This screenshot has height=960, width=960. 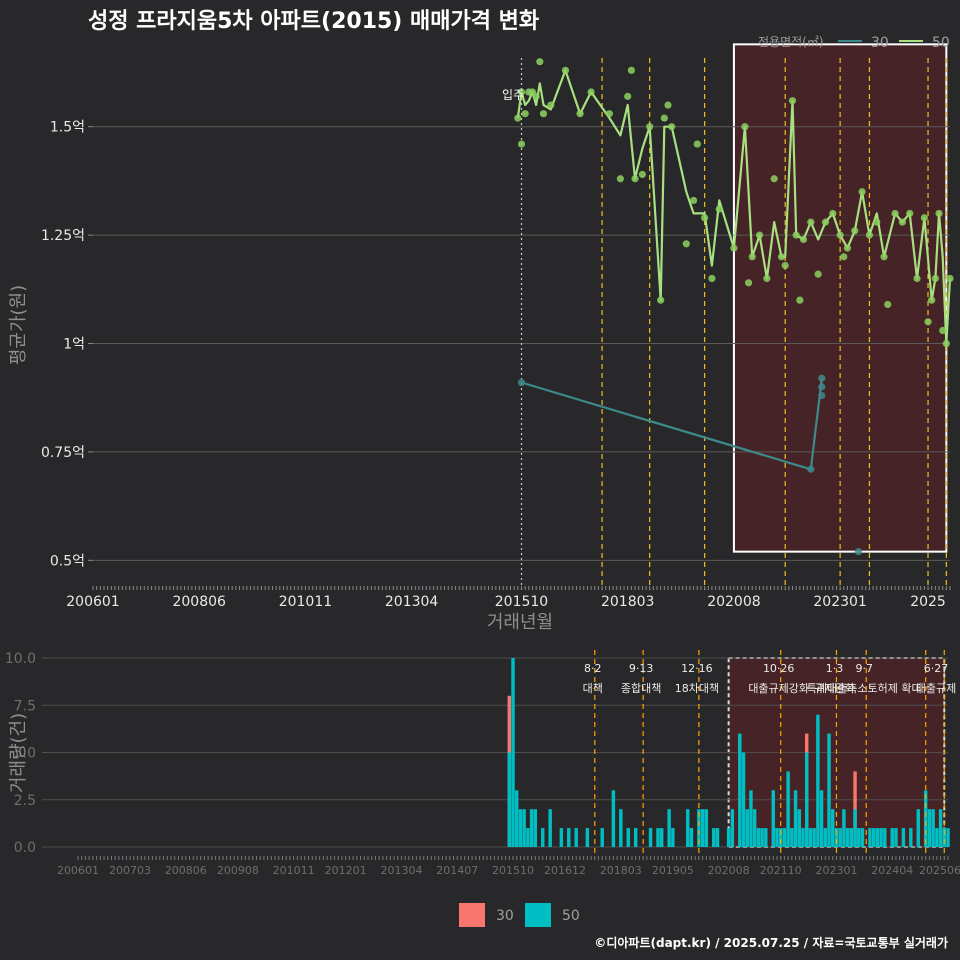 I want to click on bottom-legend-label-30: 30, so click(x=505, y=916).